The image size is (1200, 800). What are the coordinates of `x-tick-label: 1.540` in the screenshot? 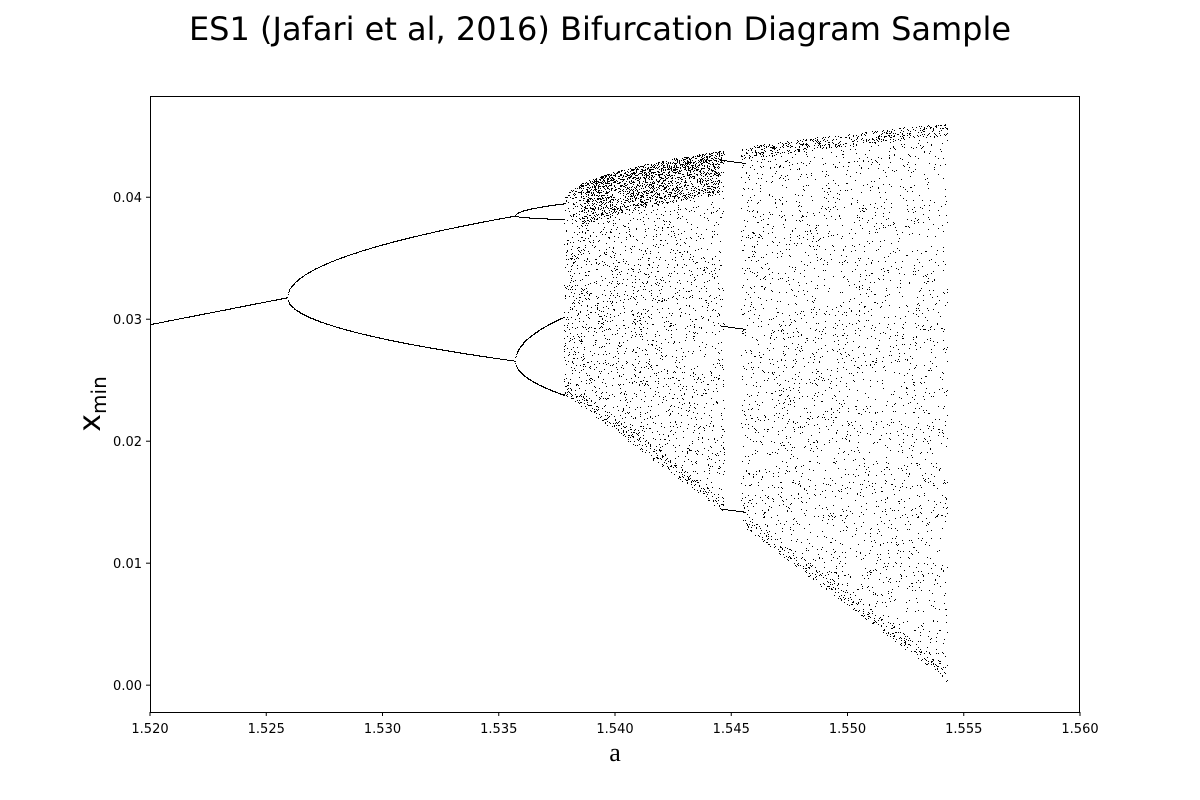 It's located at (614, 729).